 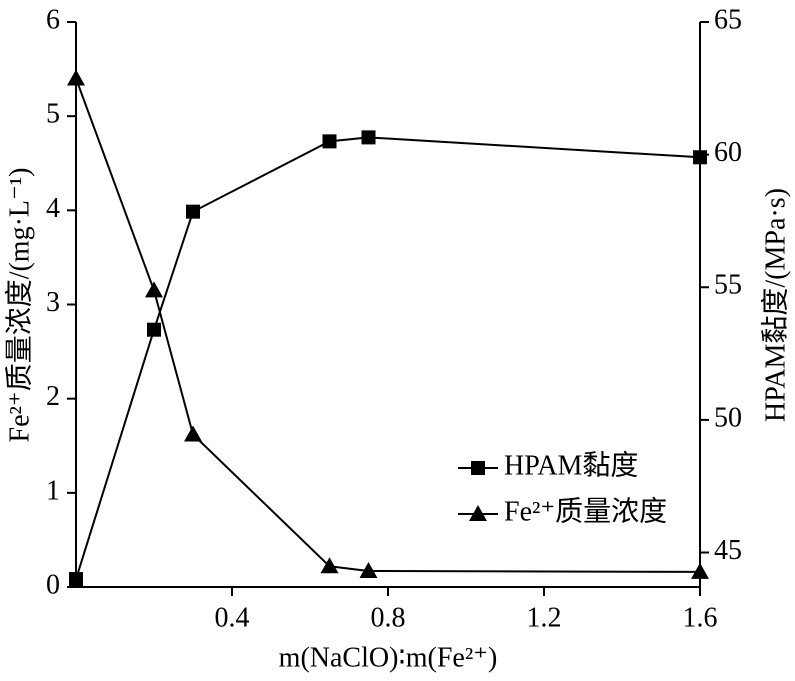 I want to click on y2-tick-label: 45, so click(x=728, y=550).